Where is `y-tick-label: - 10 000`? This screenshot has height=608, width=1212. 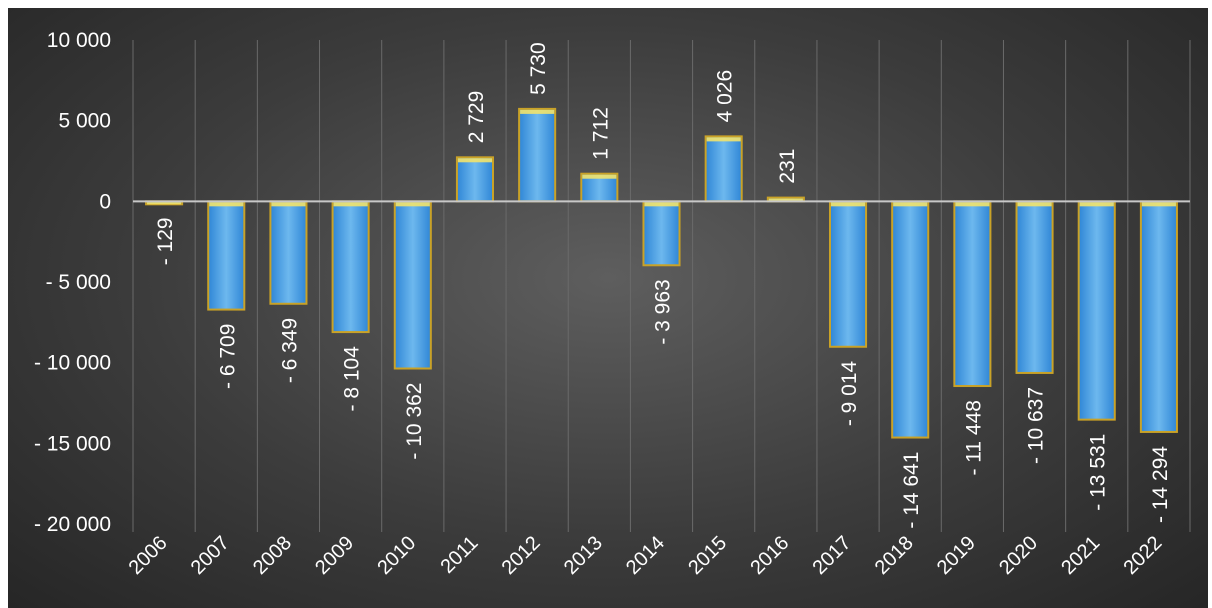
y-tick-label: - 10 000 is located at coordinates (72, 363).